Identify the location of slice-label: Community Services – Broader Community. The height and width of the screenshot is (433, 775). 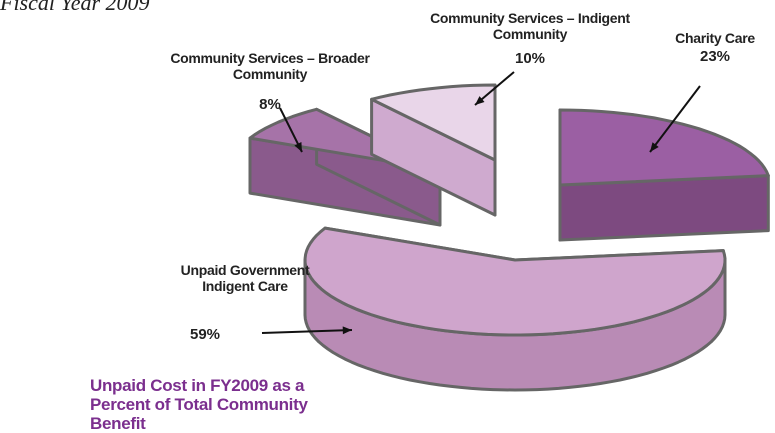
(270, 66).